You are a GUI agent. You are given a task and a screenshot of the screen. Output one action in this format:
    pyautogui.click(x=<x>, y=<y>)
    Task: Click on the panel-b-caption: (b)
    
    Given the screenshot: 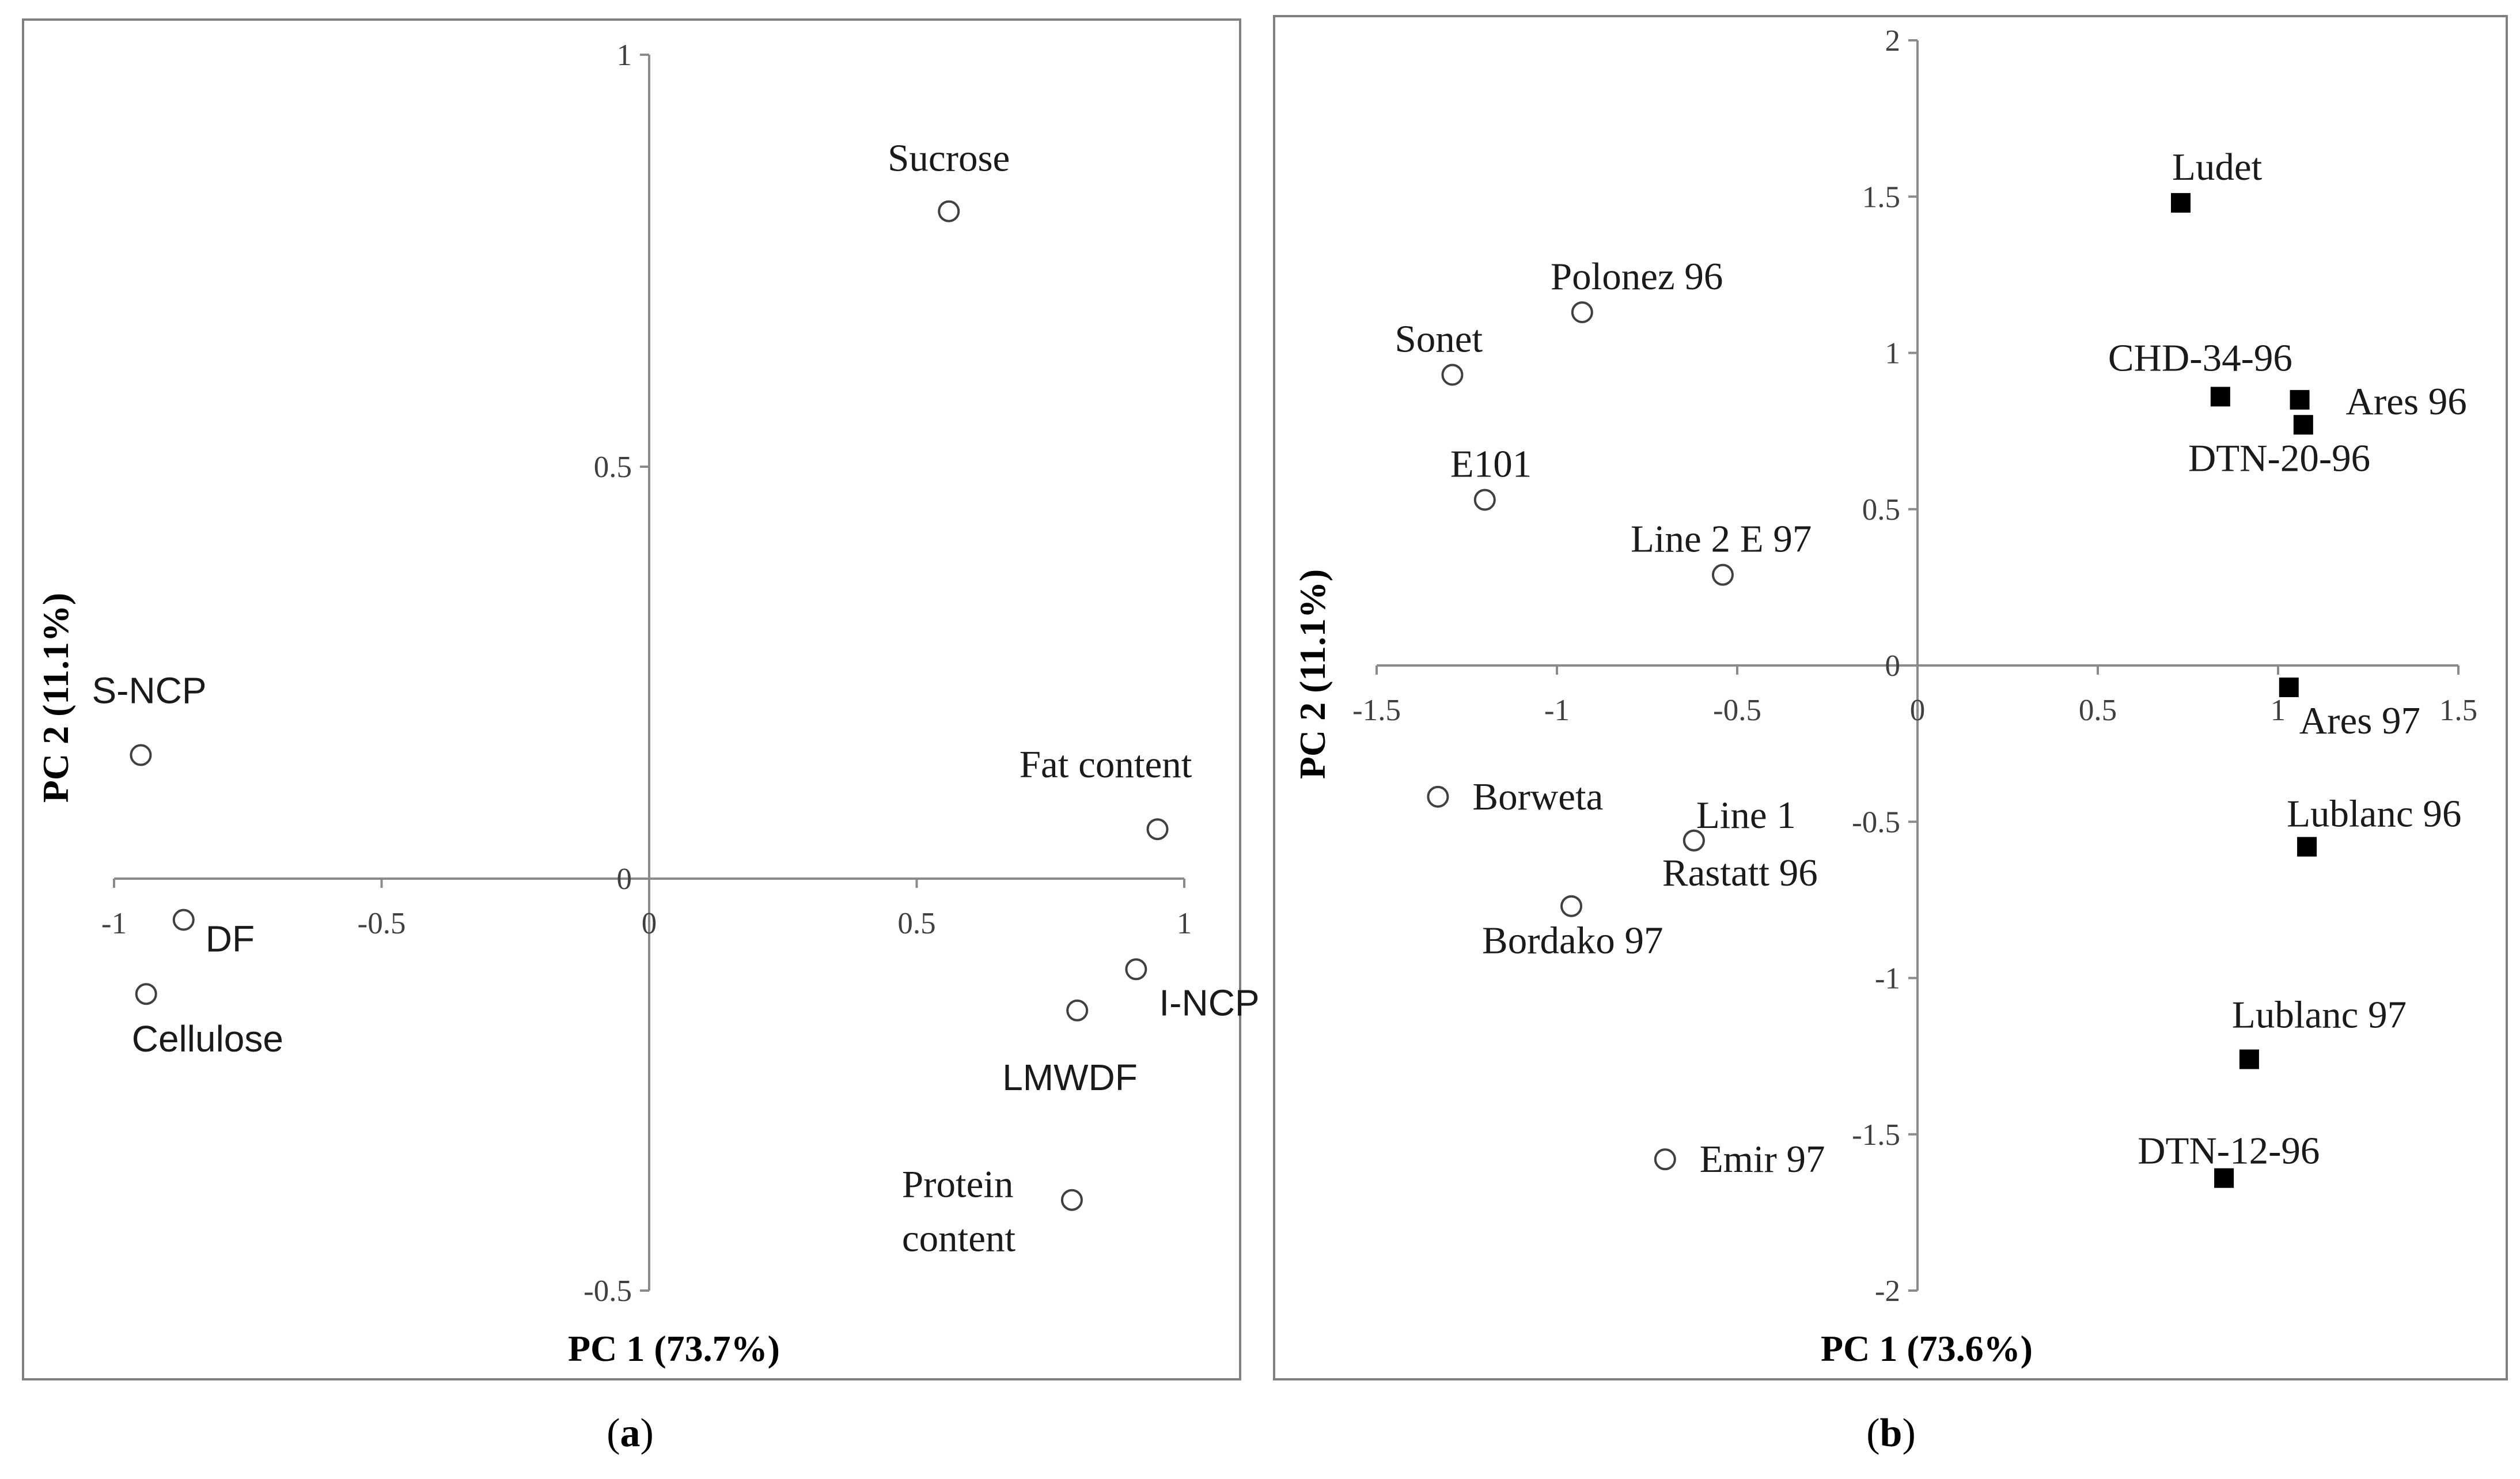 What is the action you would take?
    pyautogui.click(x=1891, y=1433)
    